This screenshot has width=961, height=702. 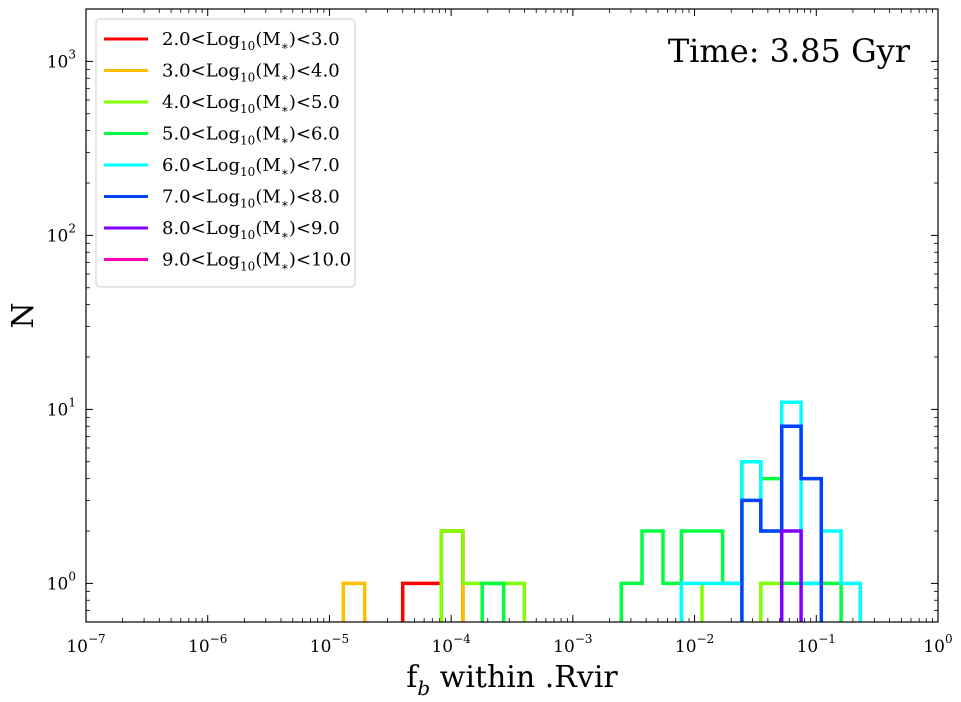 I want to click on legend-box, so click(x=225, y=153).